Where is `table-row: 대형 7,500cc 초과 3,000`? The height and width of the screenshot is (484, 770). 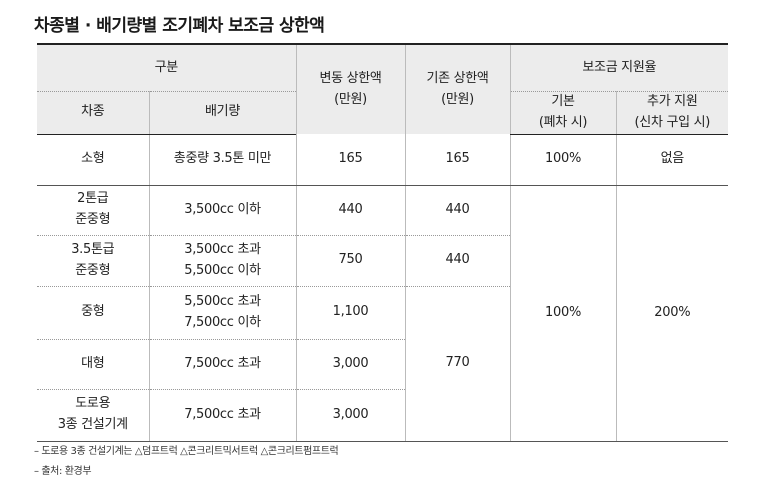 table-row: 대형 7,500cc 초과 3,000 is located at coordinates (382, 364).